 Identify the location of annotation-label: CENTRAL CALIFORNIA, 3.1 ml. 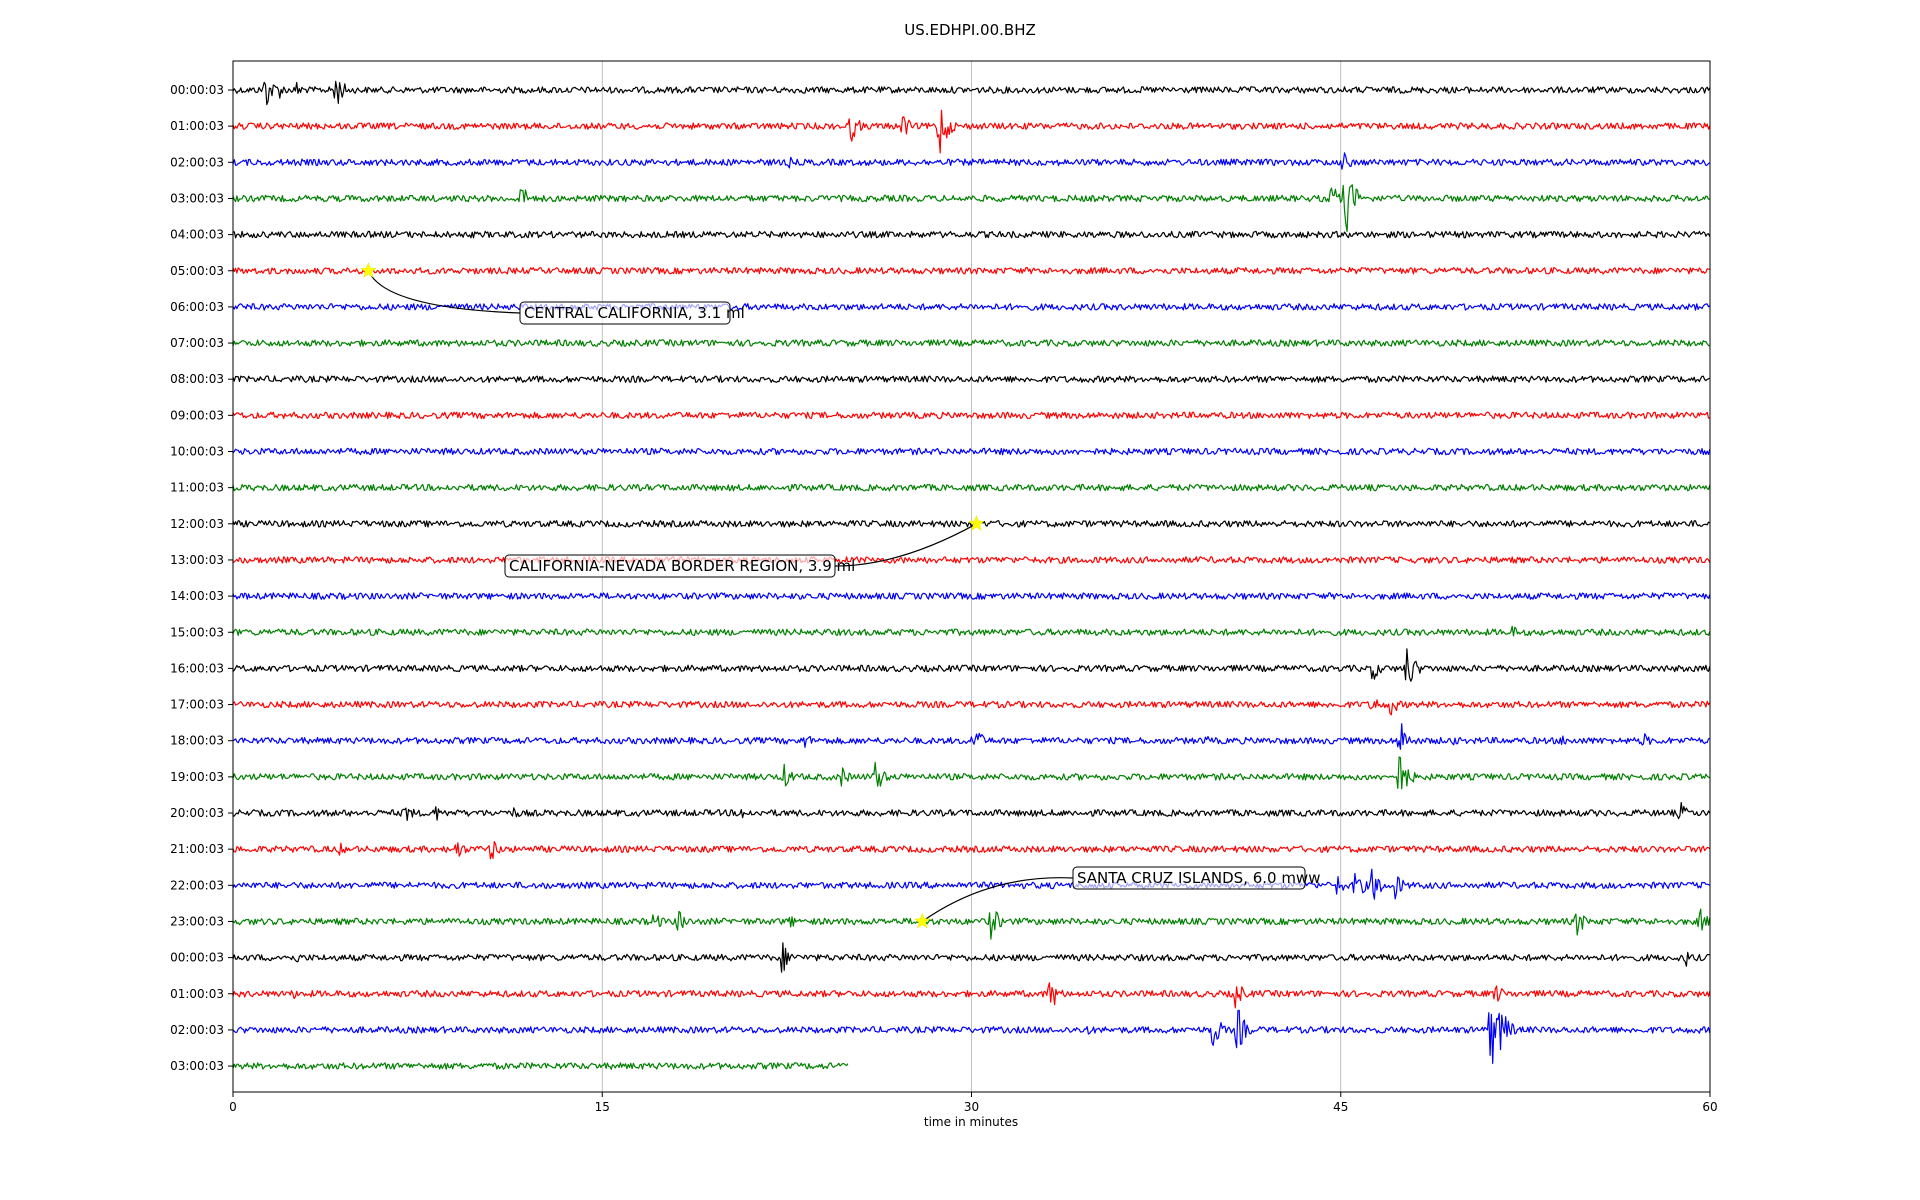
(634, 313).